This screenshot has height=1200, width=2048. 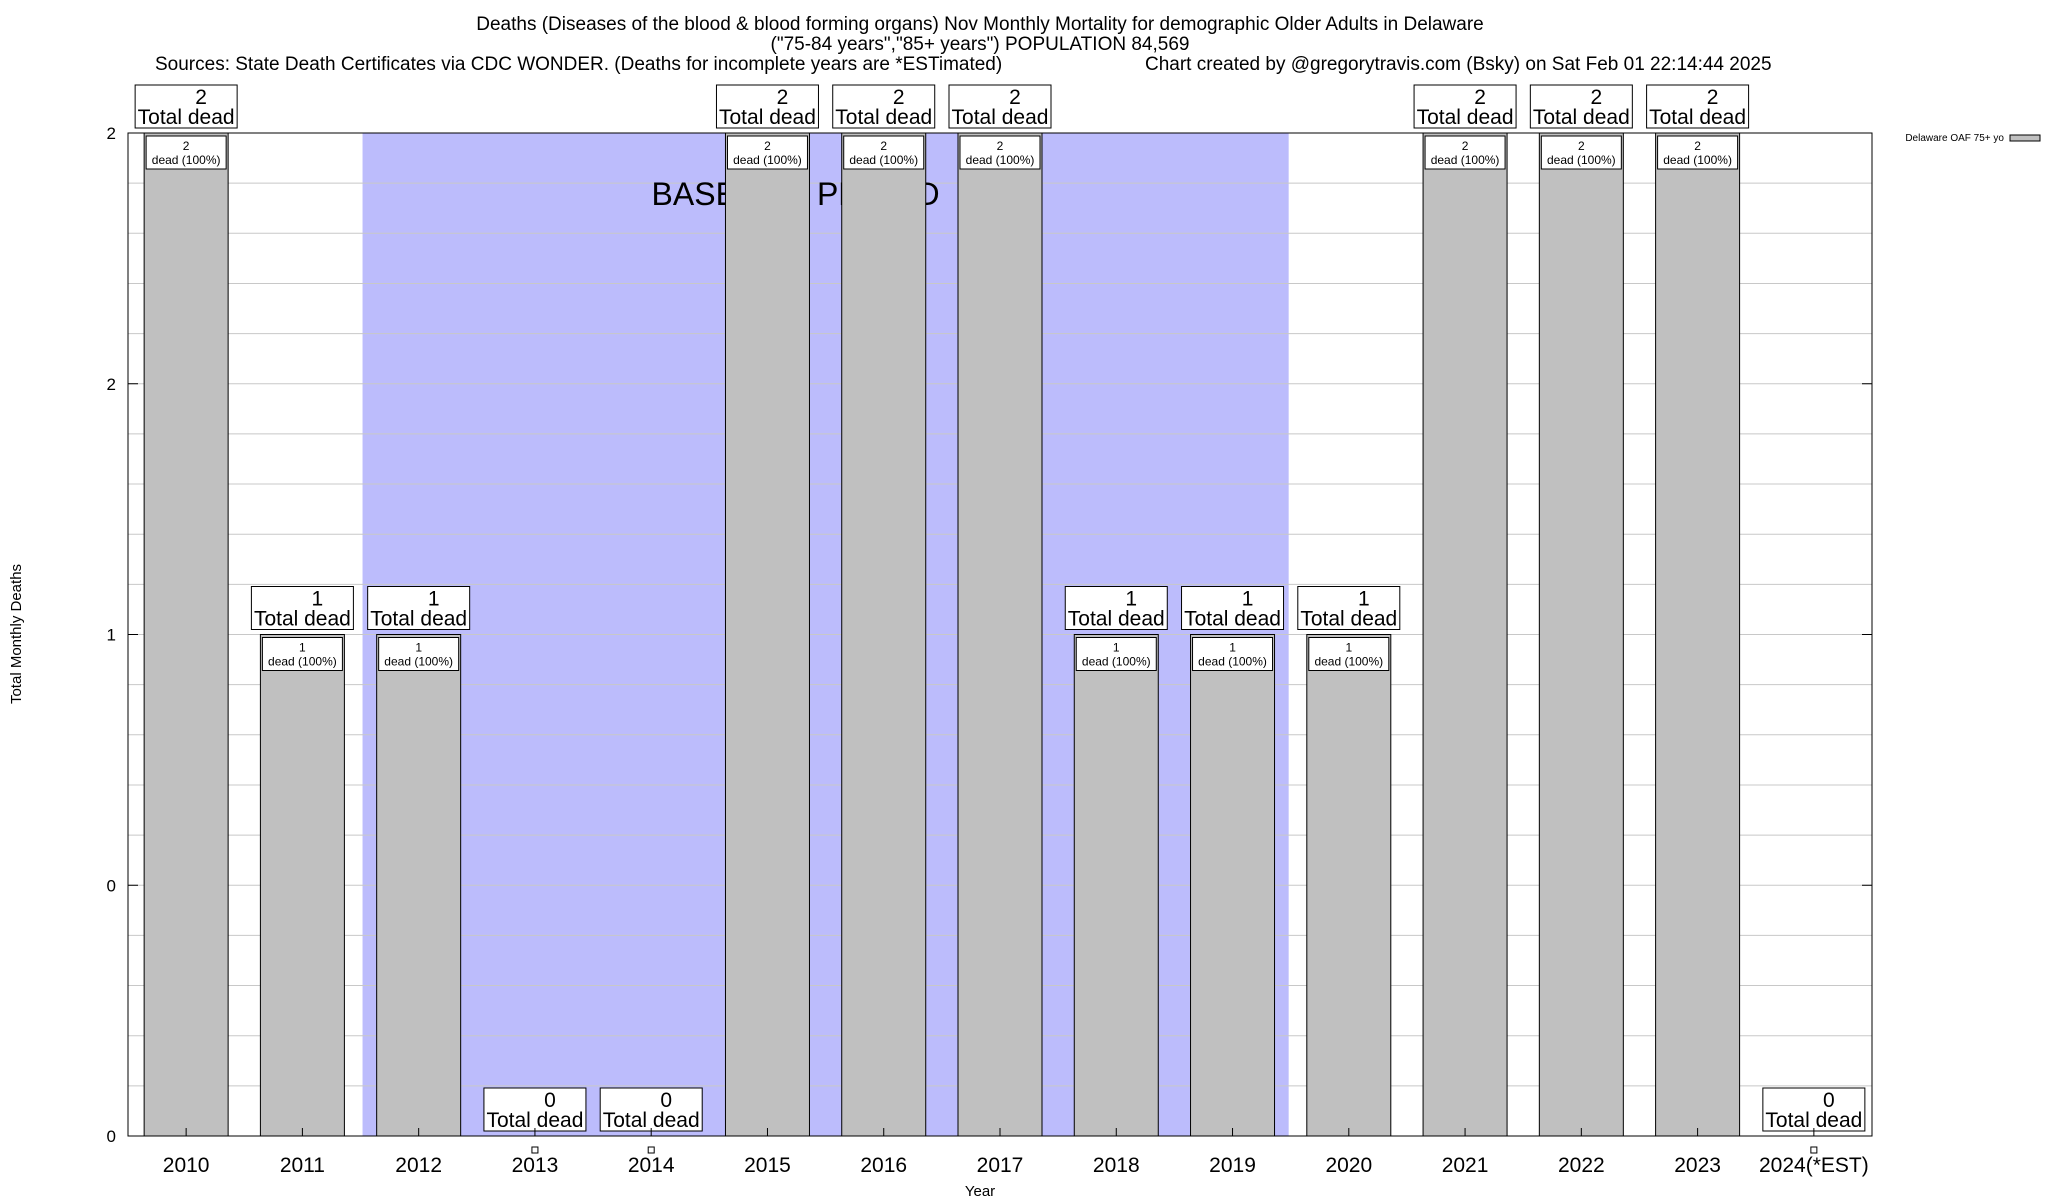 What do you see at coordinates (535, 1165) in the screenshot?
I see `x-tick-label: 2013` at bounding box center [535, 1165].